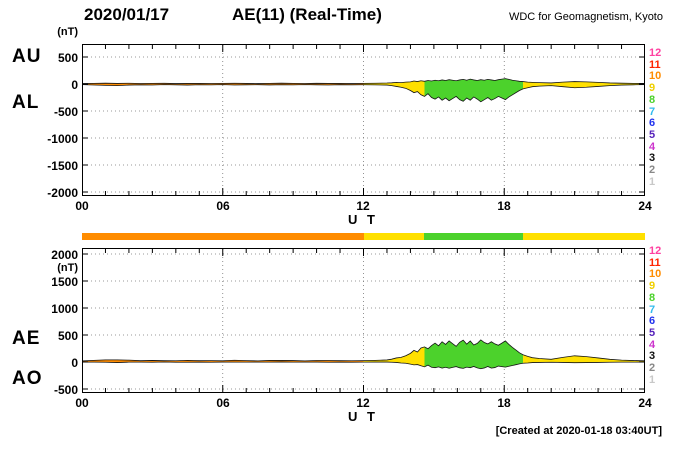  I want to click on y-tick-label: -1500, so click(62, 166).